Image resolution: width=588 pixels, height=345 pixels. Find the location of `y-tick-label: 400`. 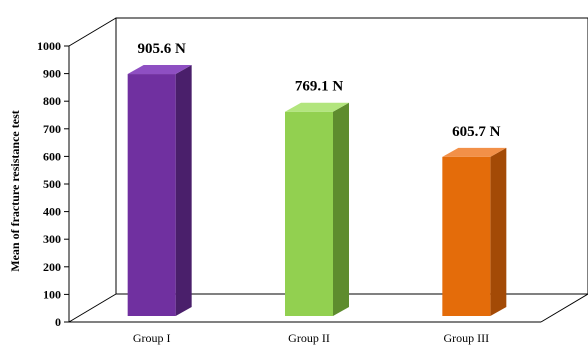

y-tick-label: 400 is located at coordinates (52, 212).